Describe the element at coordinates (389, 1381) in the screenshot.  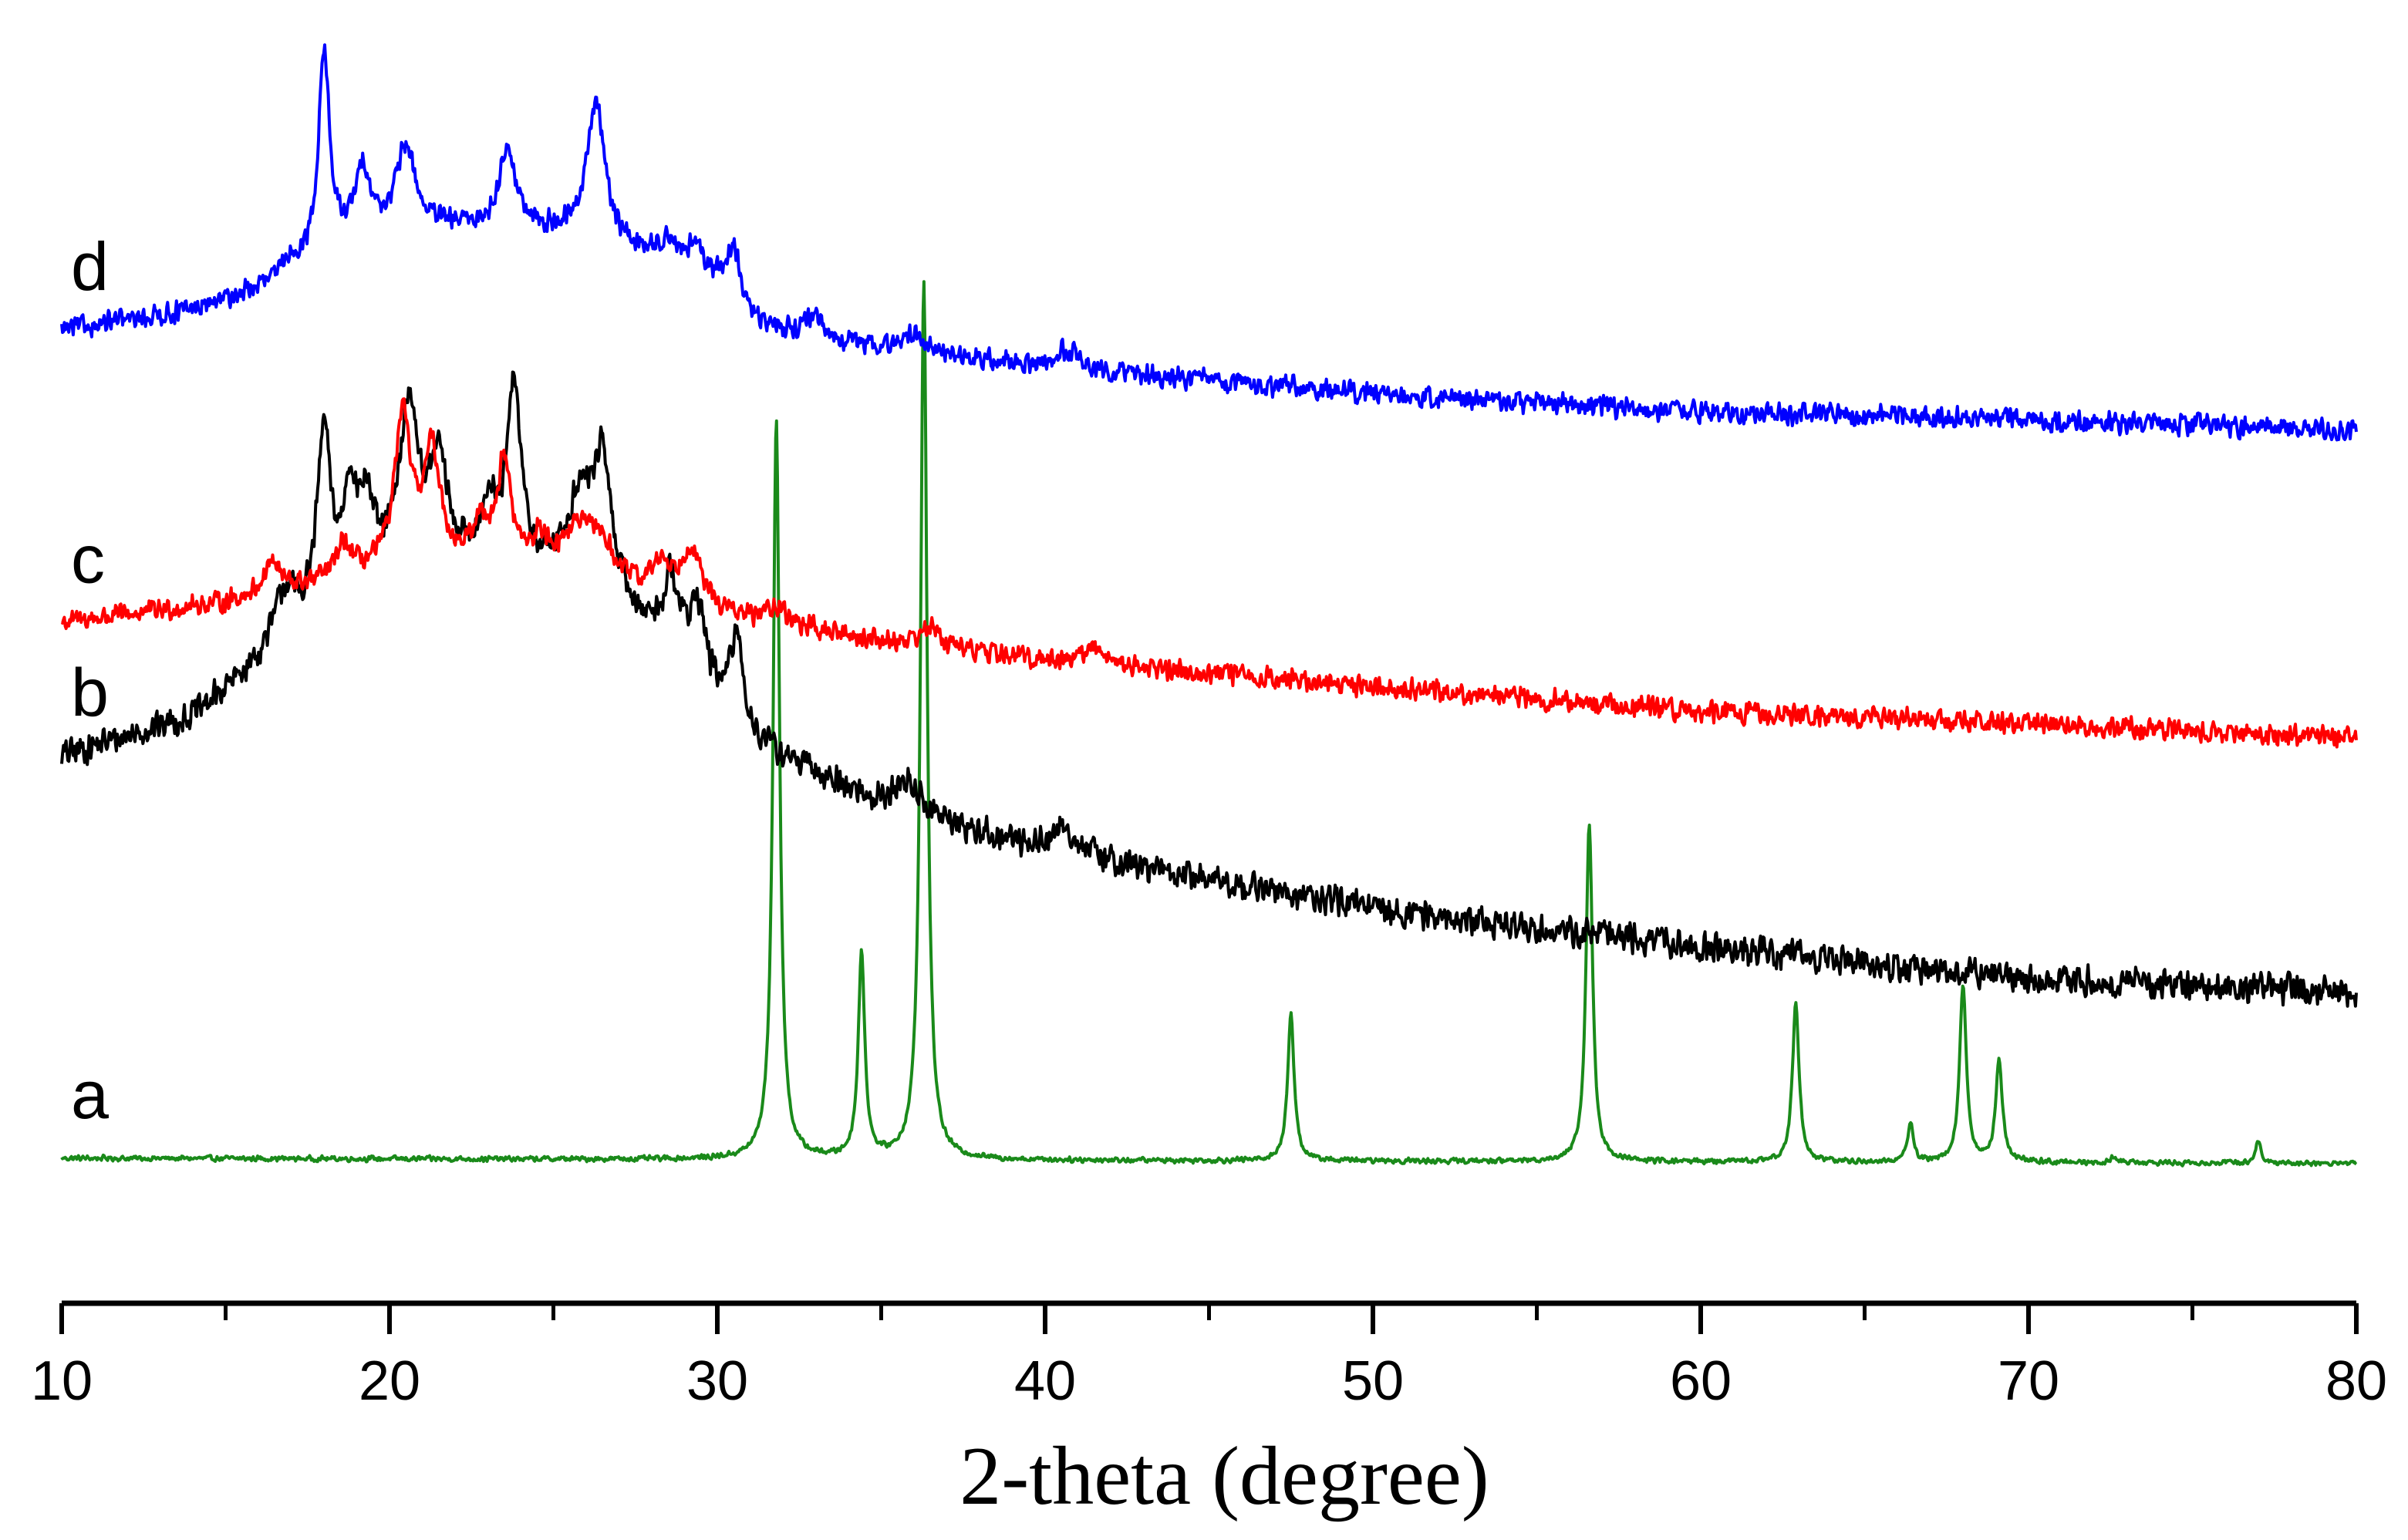
I see `x-tick-label: 20` at that location.